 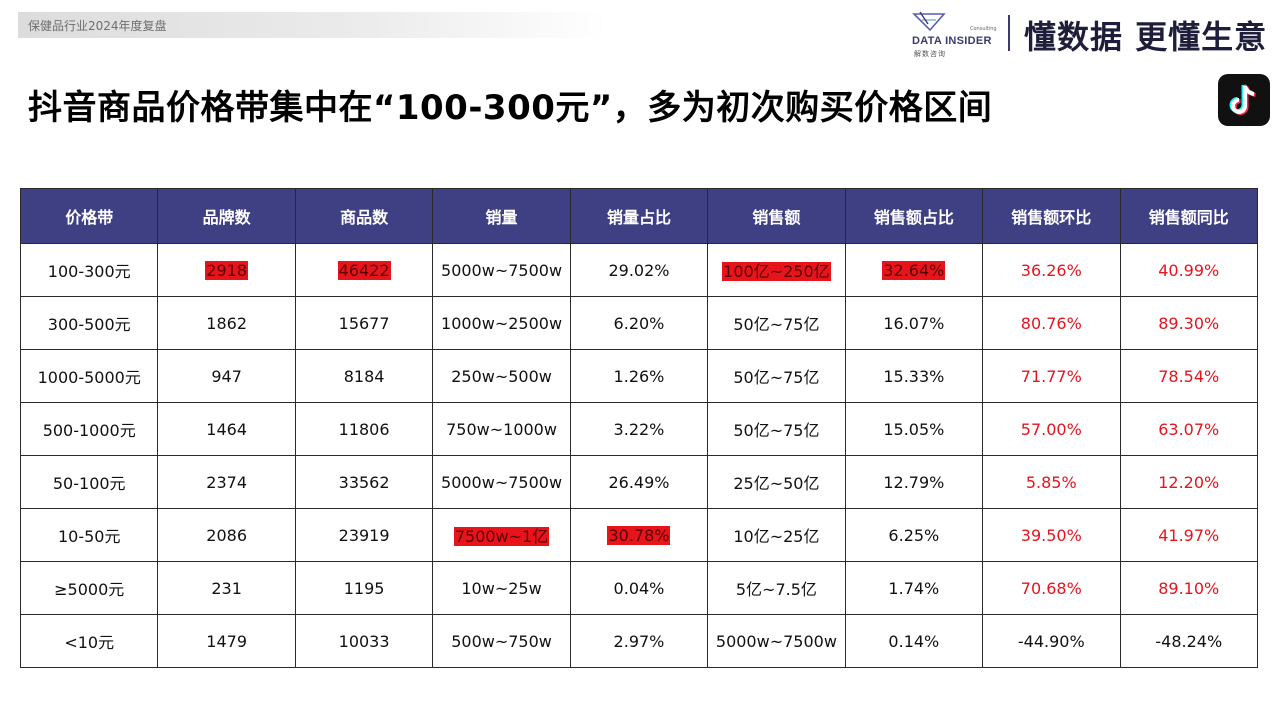 I want to click on table-cell: 1000-5000元, so click(x=89, y=376).